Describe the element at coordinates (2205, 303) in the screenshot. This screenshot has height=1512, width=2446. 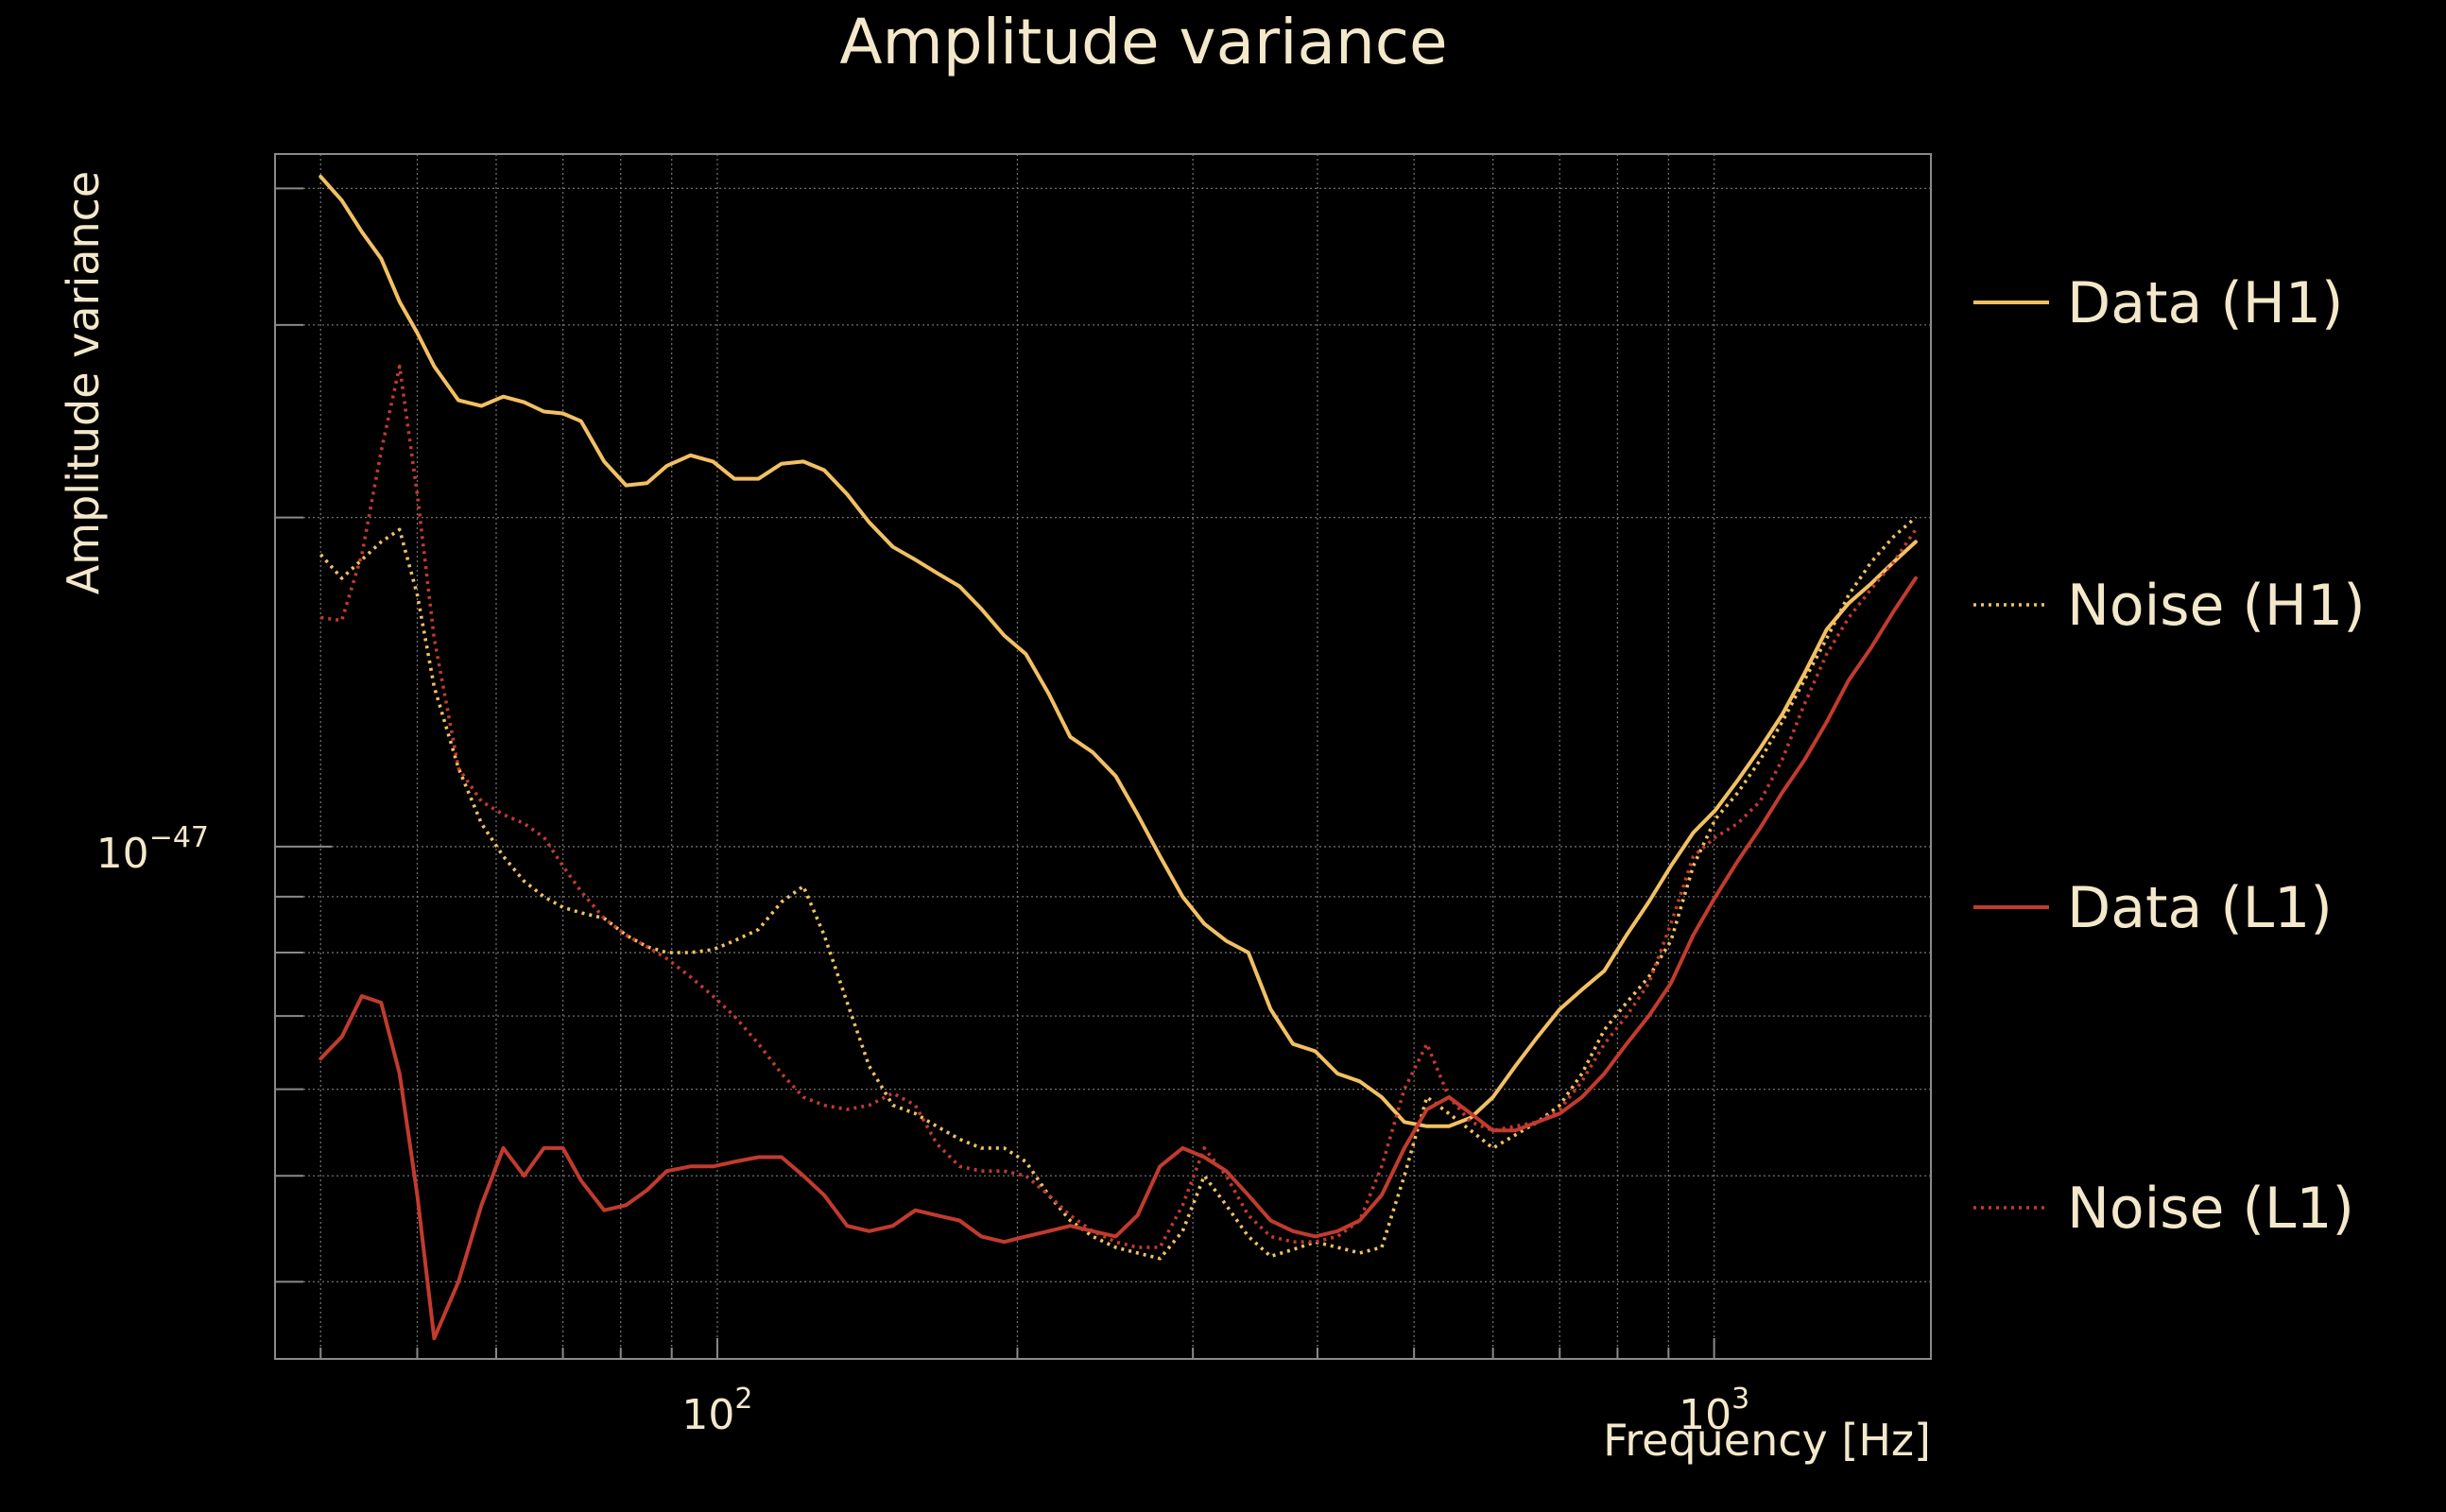
I see `legend-label: Data (H1)` at that location.